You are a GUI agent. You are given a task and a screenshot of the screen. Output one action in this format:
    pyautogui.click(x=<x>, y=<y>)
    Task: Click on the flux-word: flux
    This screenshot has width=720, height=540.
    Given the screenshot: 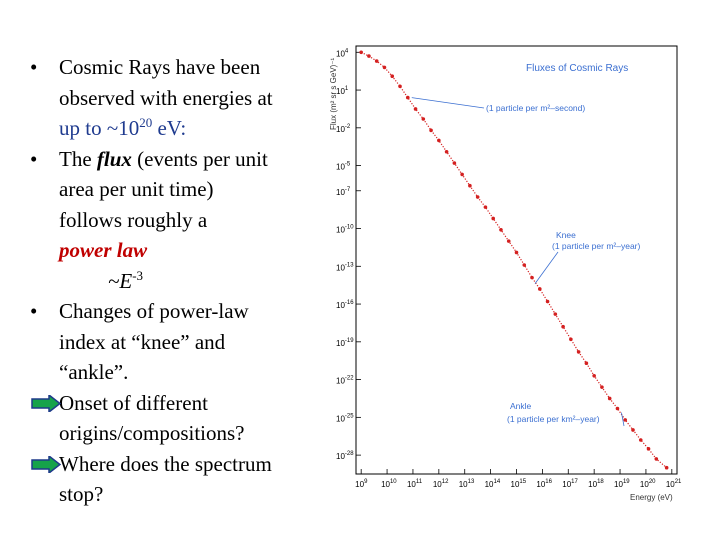 What is the action you would take?
    pyautogui.click(x=114, y=158)
    